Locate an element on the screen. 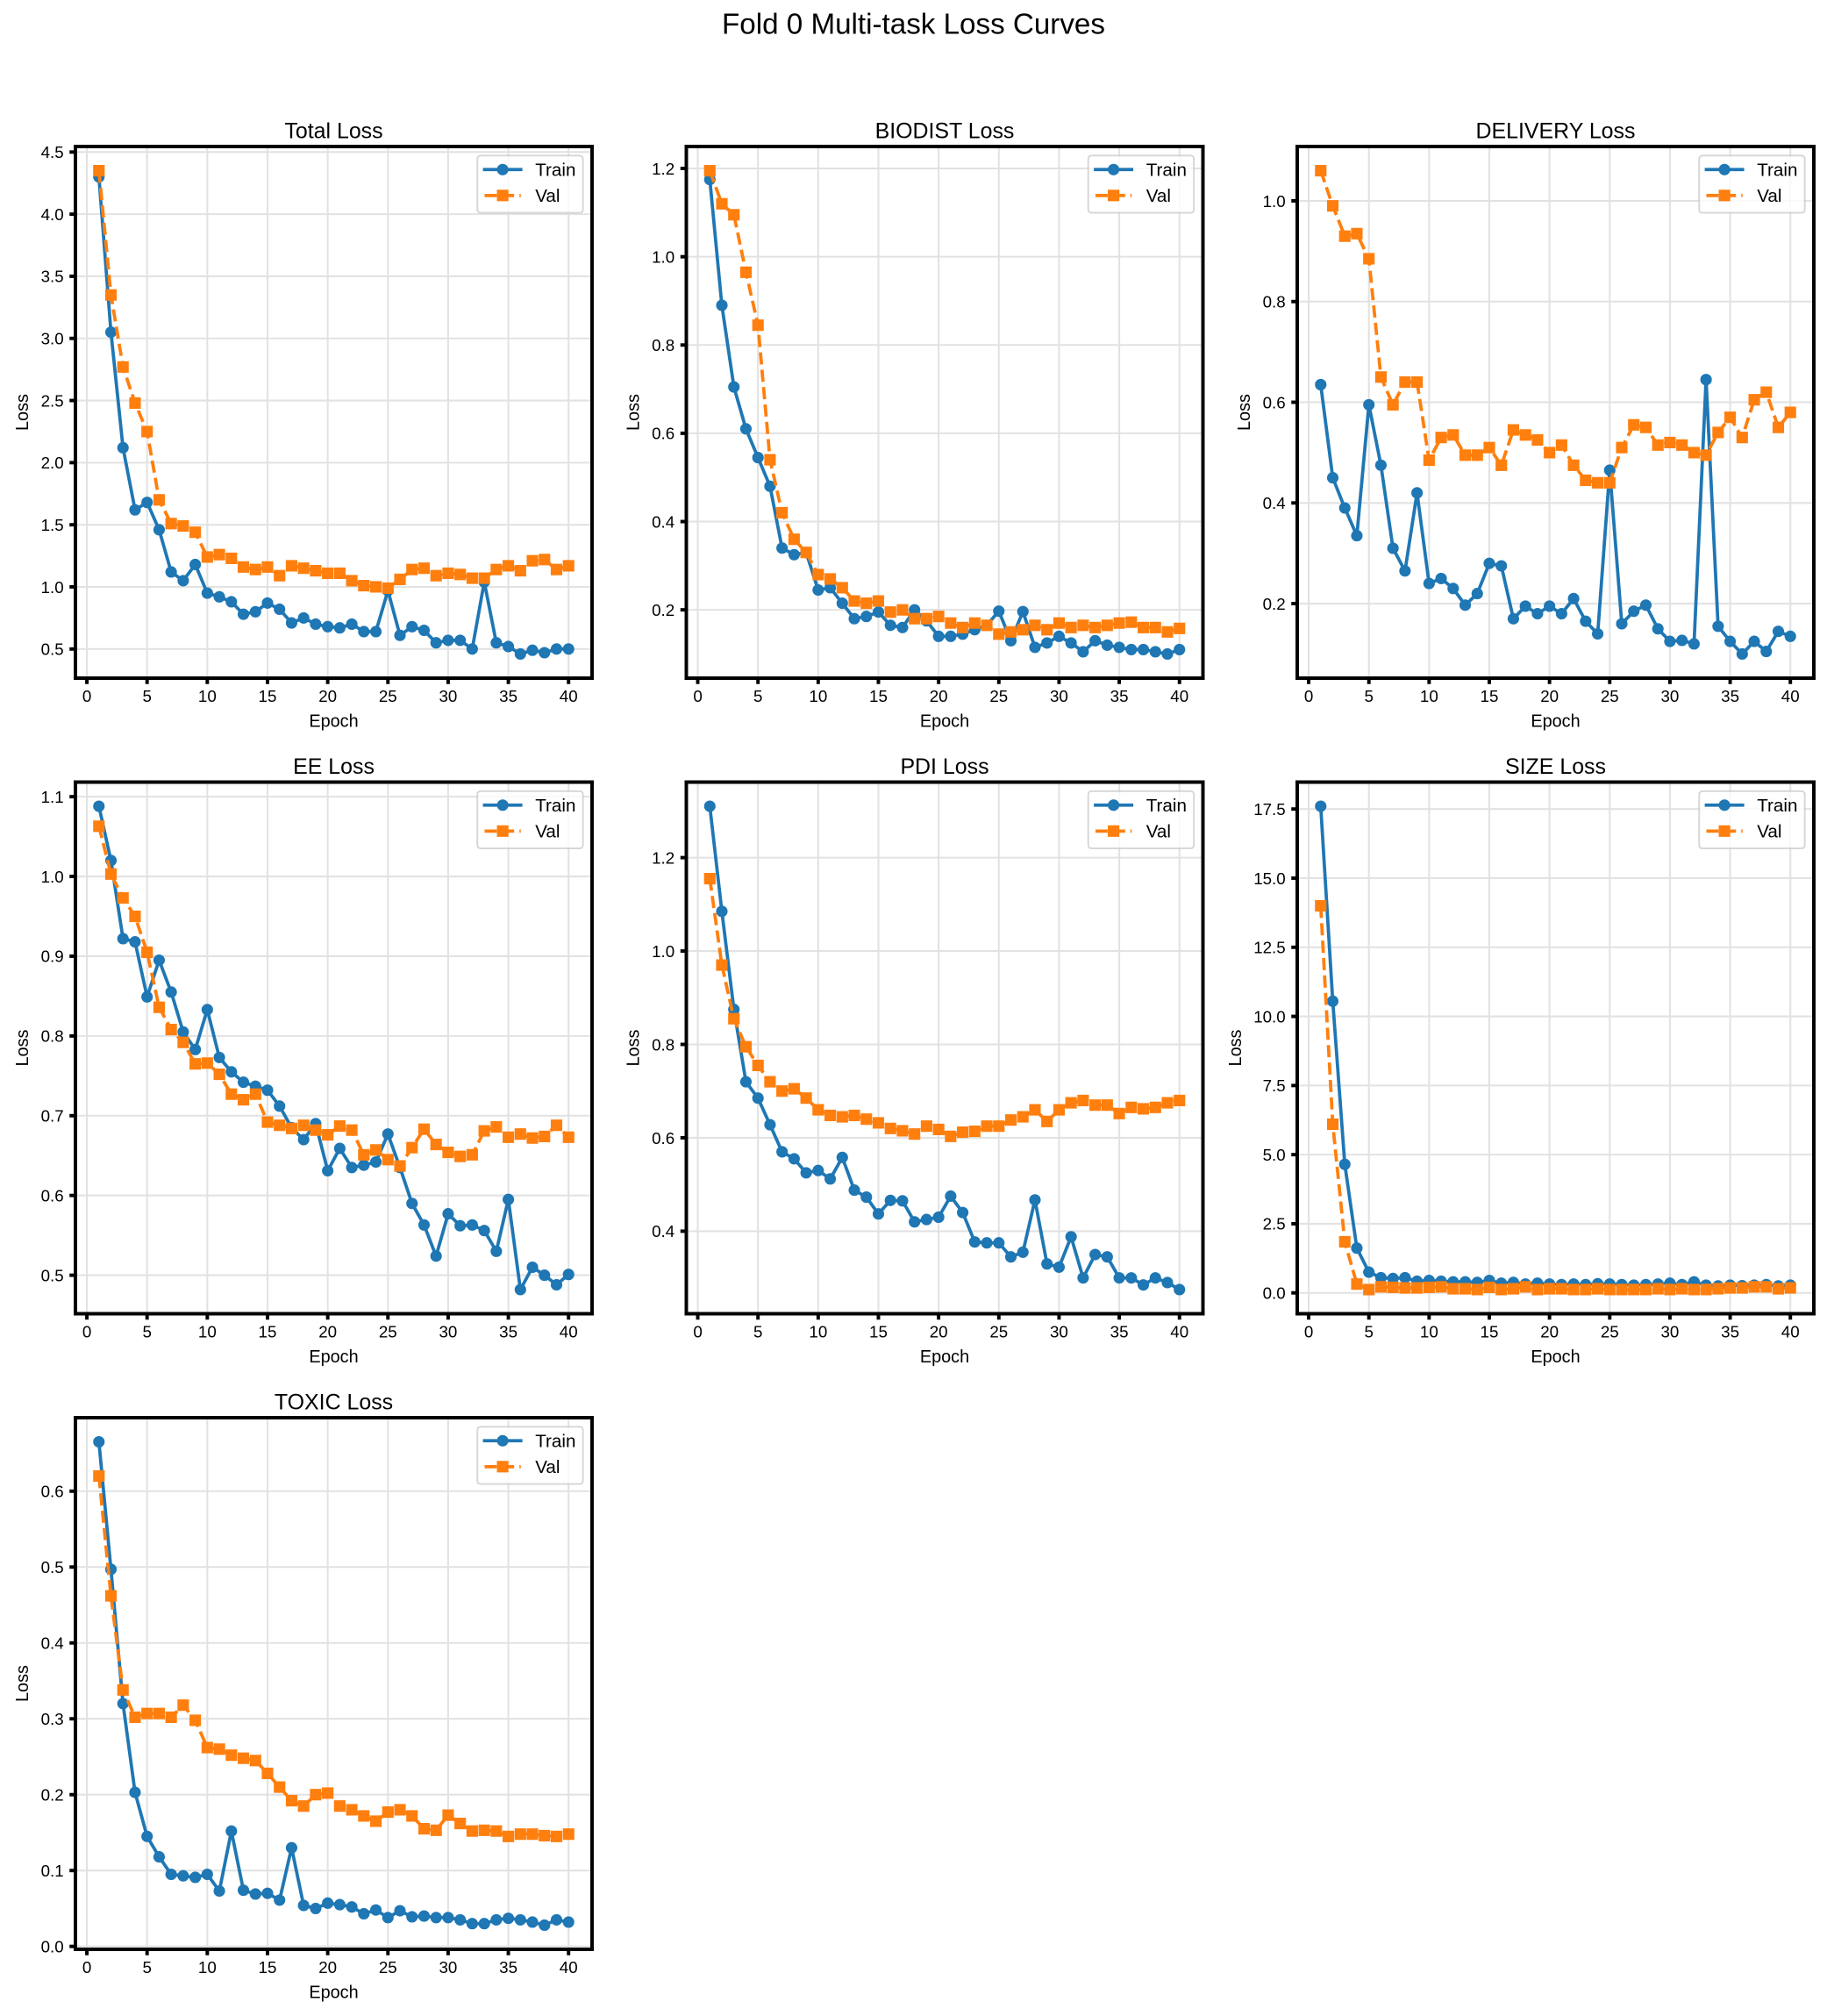  svg-text: 3.0 is located at coordinates (52, 339).